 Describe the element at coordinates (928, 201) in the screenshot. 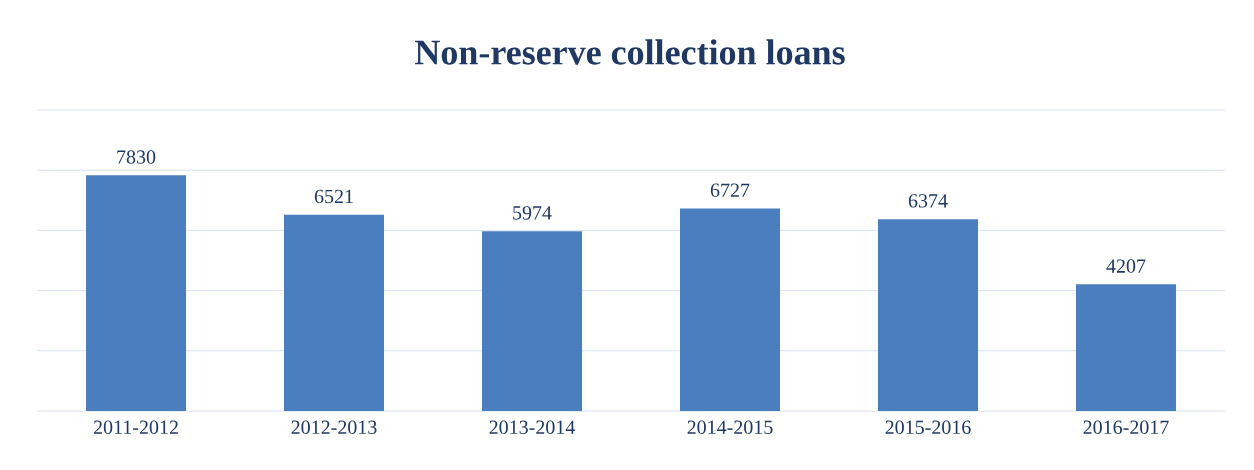

I see `data-label: 6374` at that location.